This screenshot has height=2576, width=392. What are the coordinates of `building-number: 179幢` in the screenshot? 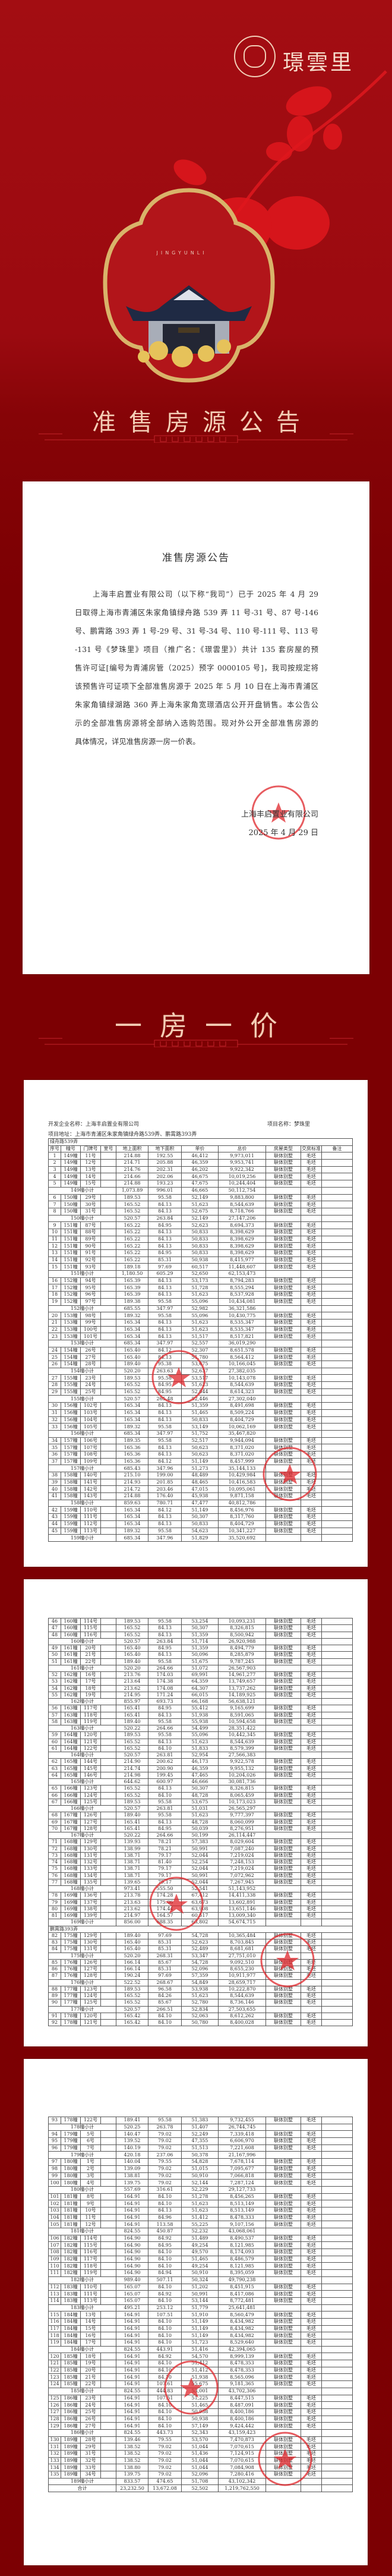 It's located at (71, 2148).